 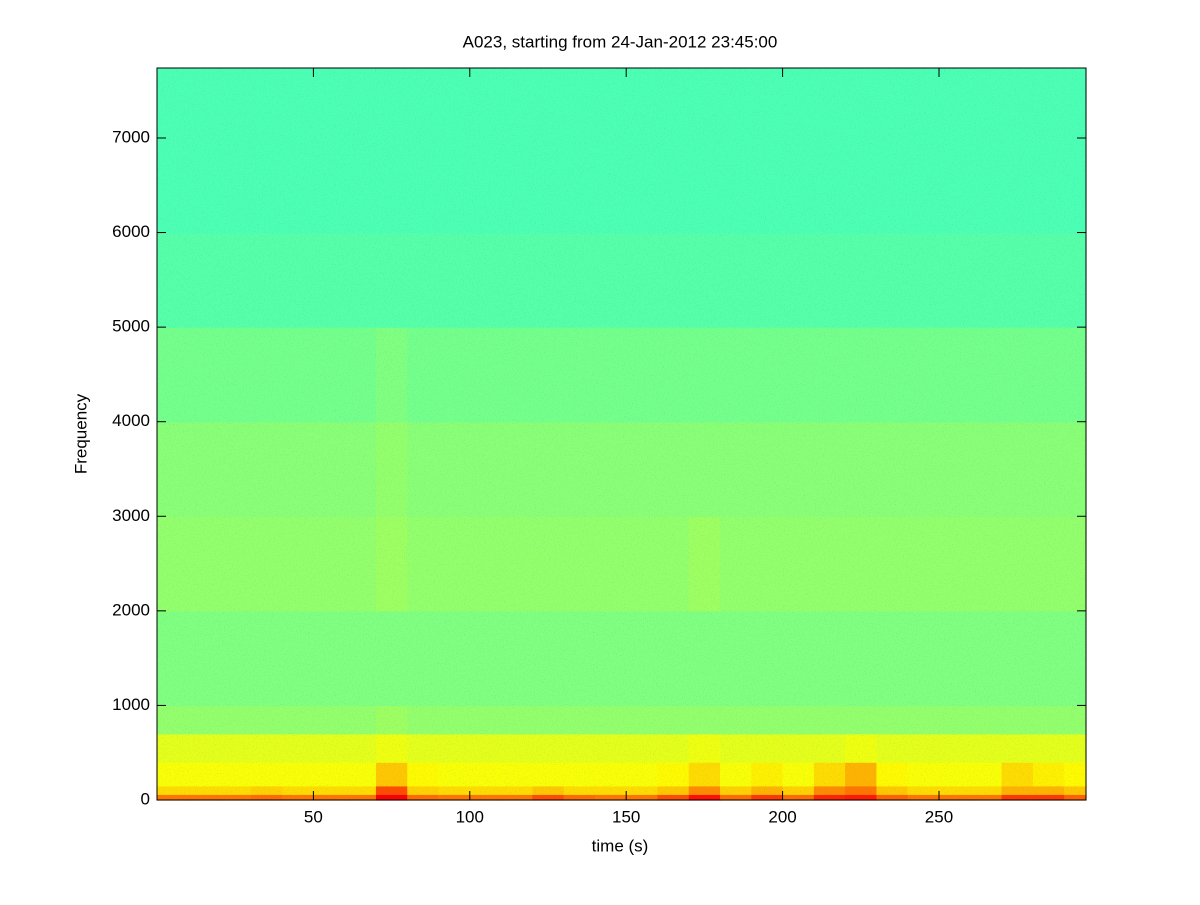 What do you see at coordinates (80, 433) in the screenshot?
I see `y-axis-label: Frequency` at bounding box center [80, 433].